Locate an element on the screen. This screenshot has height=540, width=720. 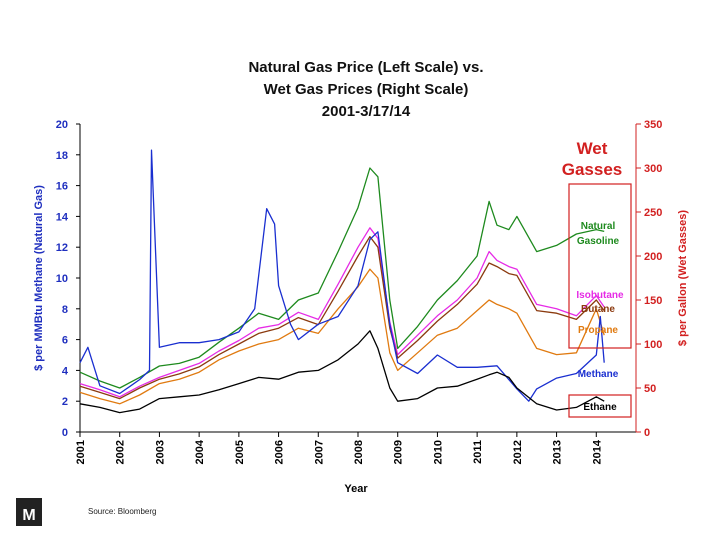
x-tick-label: 2004 is located at coordinates (200, 451).